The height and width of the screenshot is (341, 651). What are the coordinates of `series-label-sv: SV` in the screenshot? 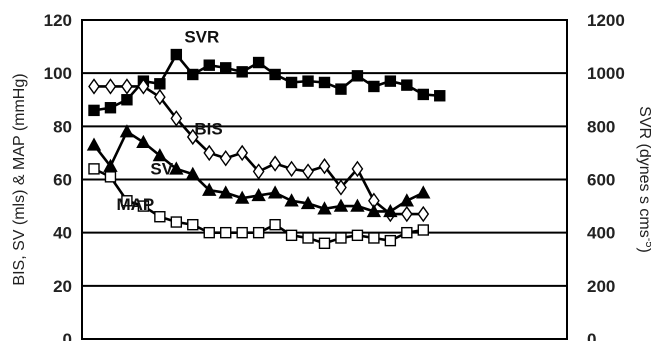 It's located at (161, 168).